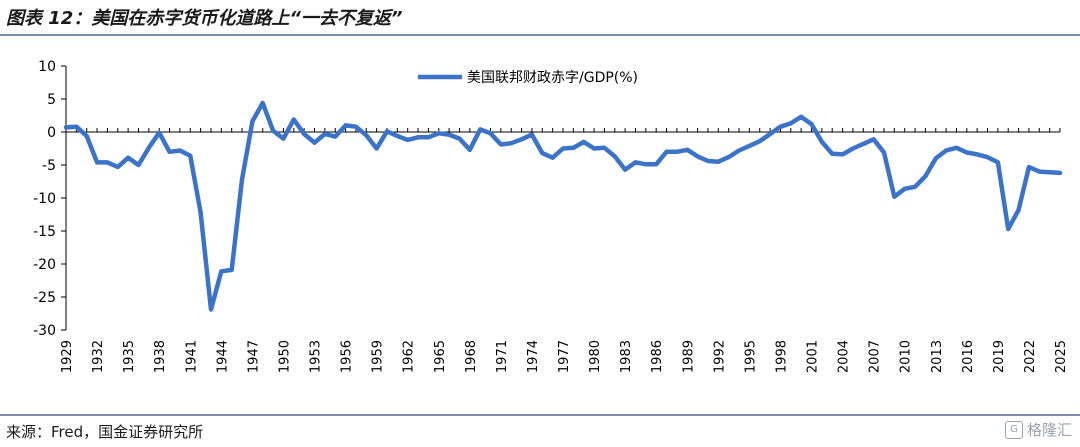  I want to click on x-tick-label: 1953, so click(316, 356).